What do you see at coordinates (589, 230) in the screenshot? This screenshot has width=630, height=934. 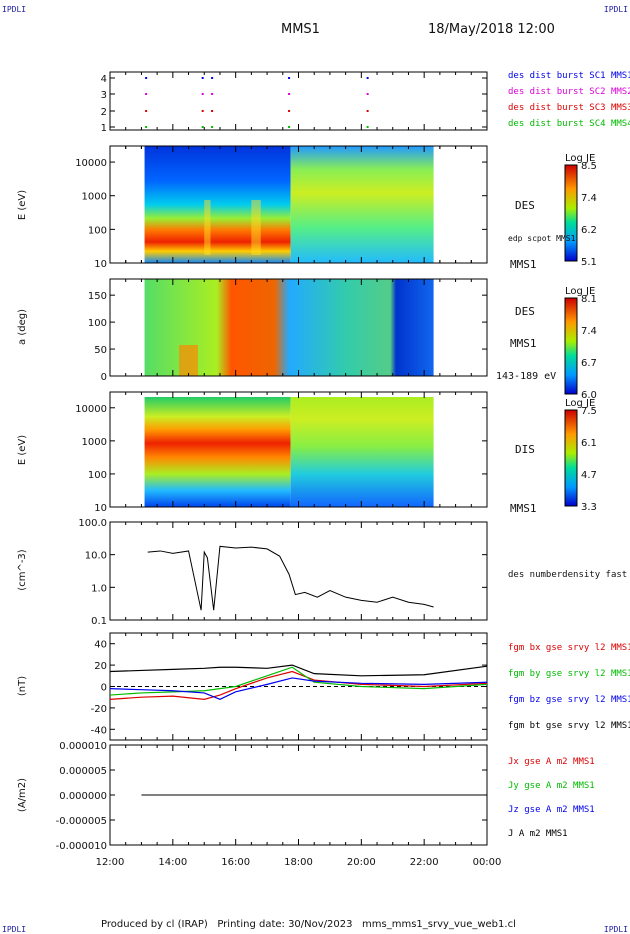 I see `des-energy-colorbar-tick: 6.2` at bounding box center [589, 230].